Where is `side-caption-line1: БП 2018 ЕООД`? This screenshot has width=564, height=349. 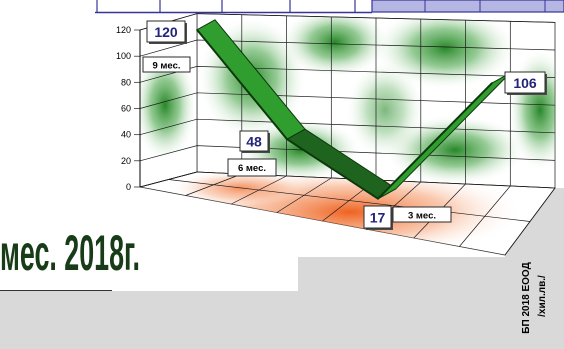 side-caption-line1: БП 2018 ЕООД is located at coordinates (526, 297).